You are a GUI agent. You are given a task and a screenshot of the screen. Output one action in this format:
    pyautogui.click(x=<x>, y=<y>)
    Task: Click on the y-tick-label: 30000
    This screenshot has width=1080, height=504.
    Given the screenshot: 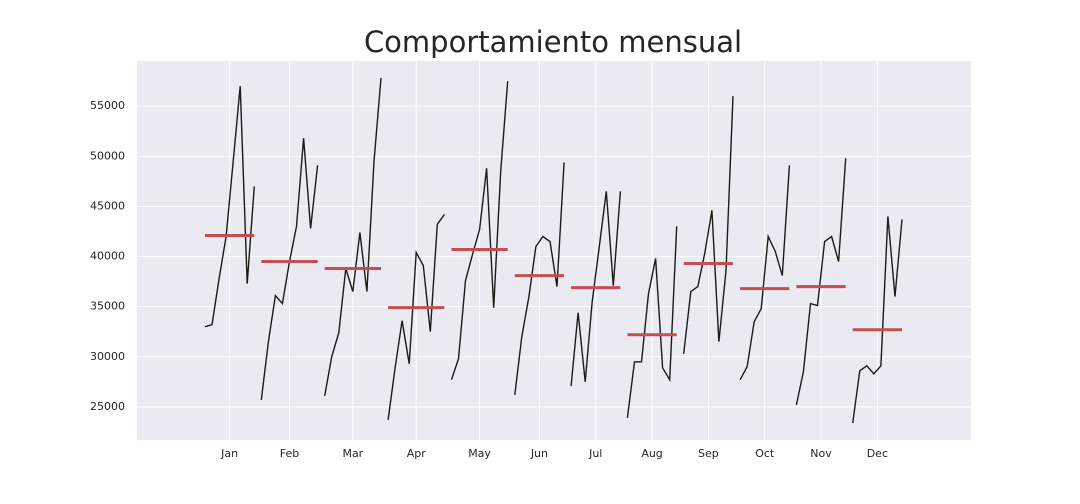 What is the action you would take?
    pyautogui.click(x=107, y=356)
    